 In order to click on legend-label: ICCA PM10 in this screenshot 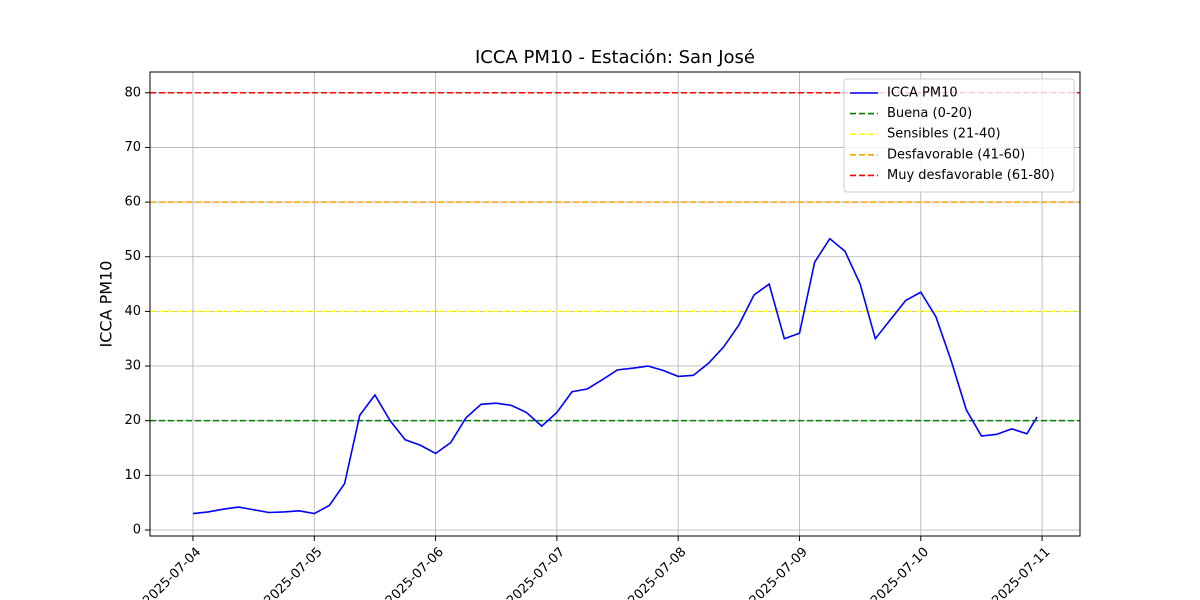, I will do `click(922, 93)`.